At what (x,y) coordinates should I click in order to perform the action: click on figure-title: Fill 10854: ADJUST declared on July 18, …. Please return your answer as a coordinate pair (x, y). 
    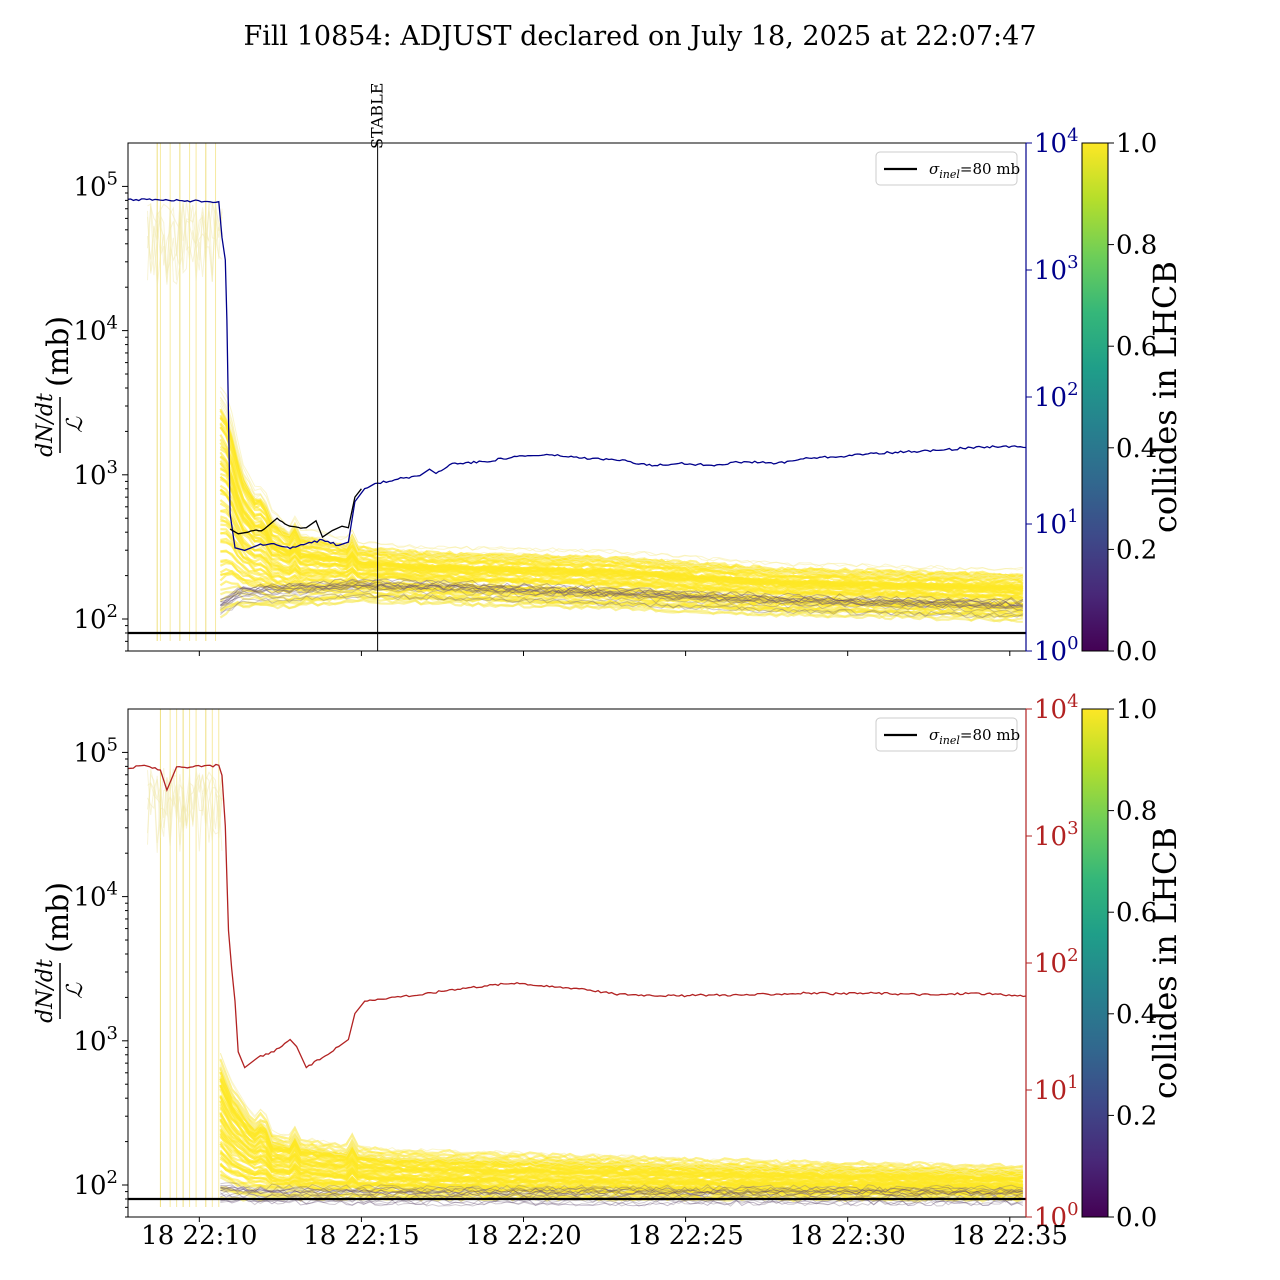
    Looking at the image, I should click on (640, 36).